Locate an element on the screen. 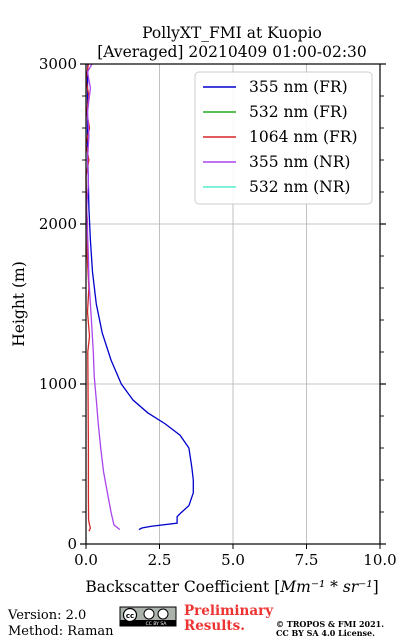 Image resolution: width=400 pixels, height=640 pixels. copyright-line2: CC BY SA 4.0 License. is located at coordinates (325, 633).